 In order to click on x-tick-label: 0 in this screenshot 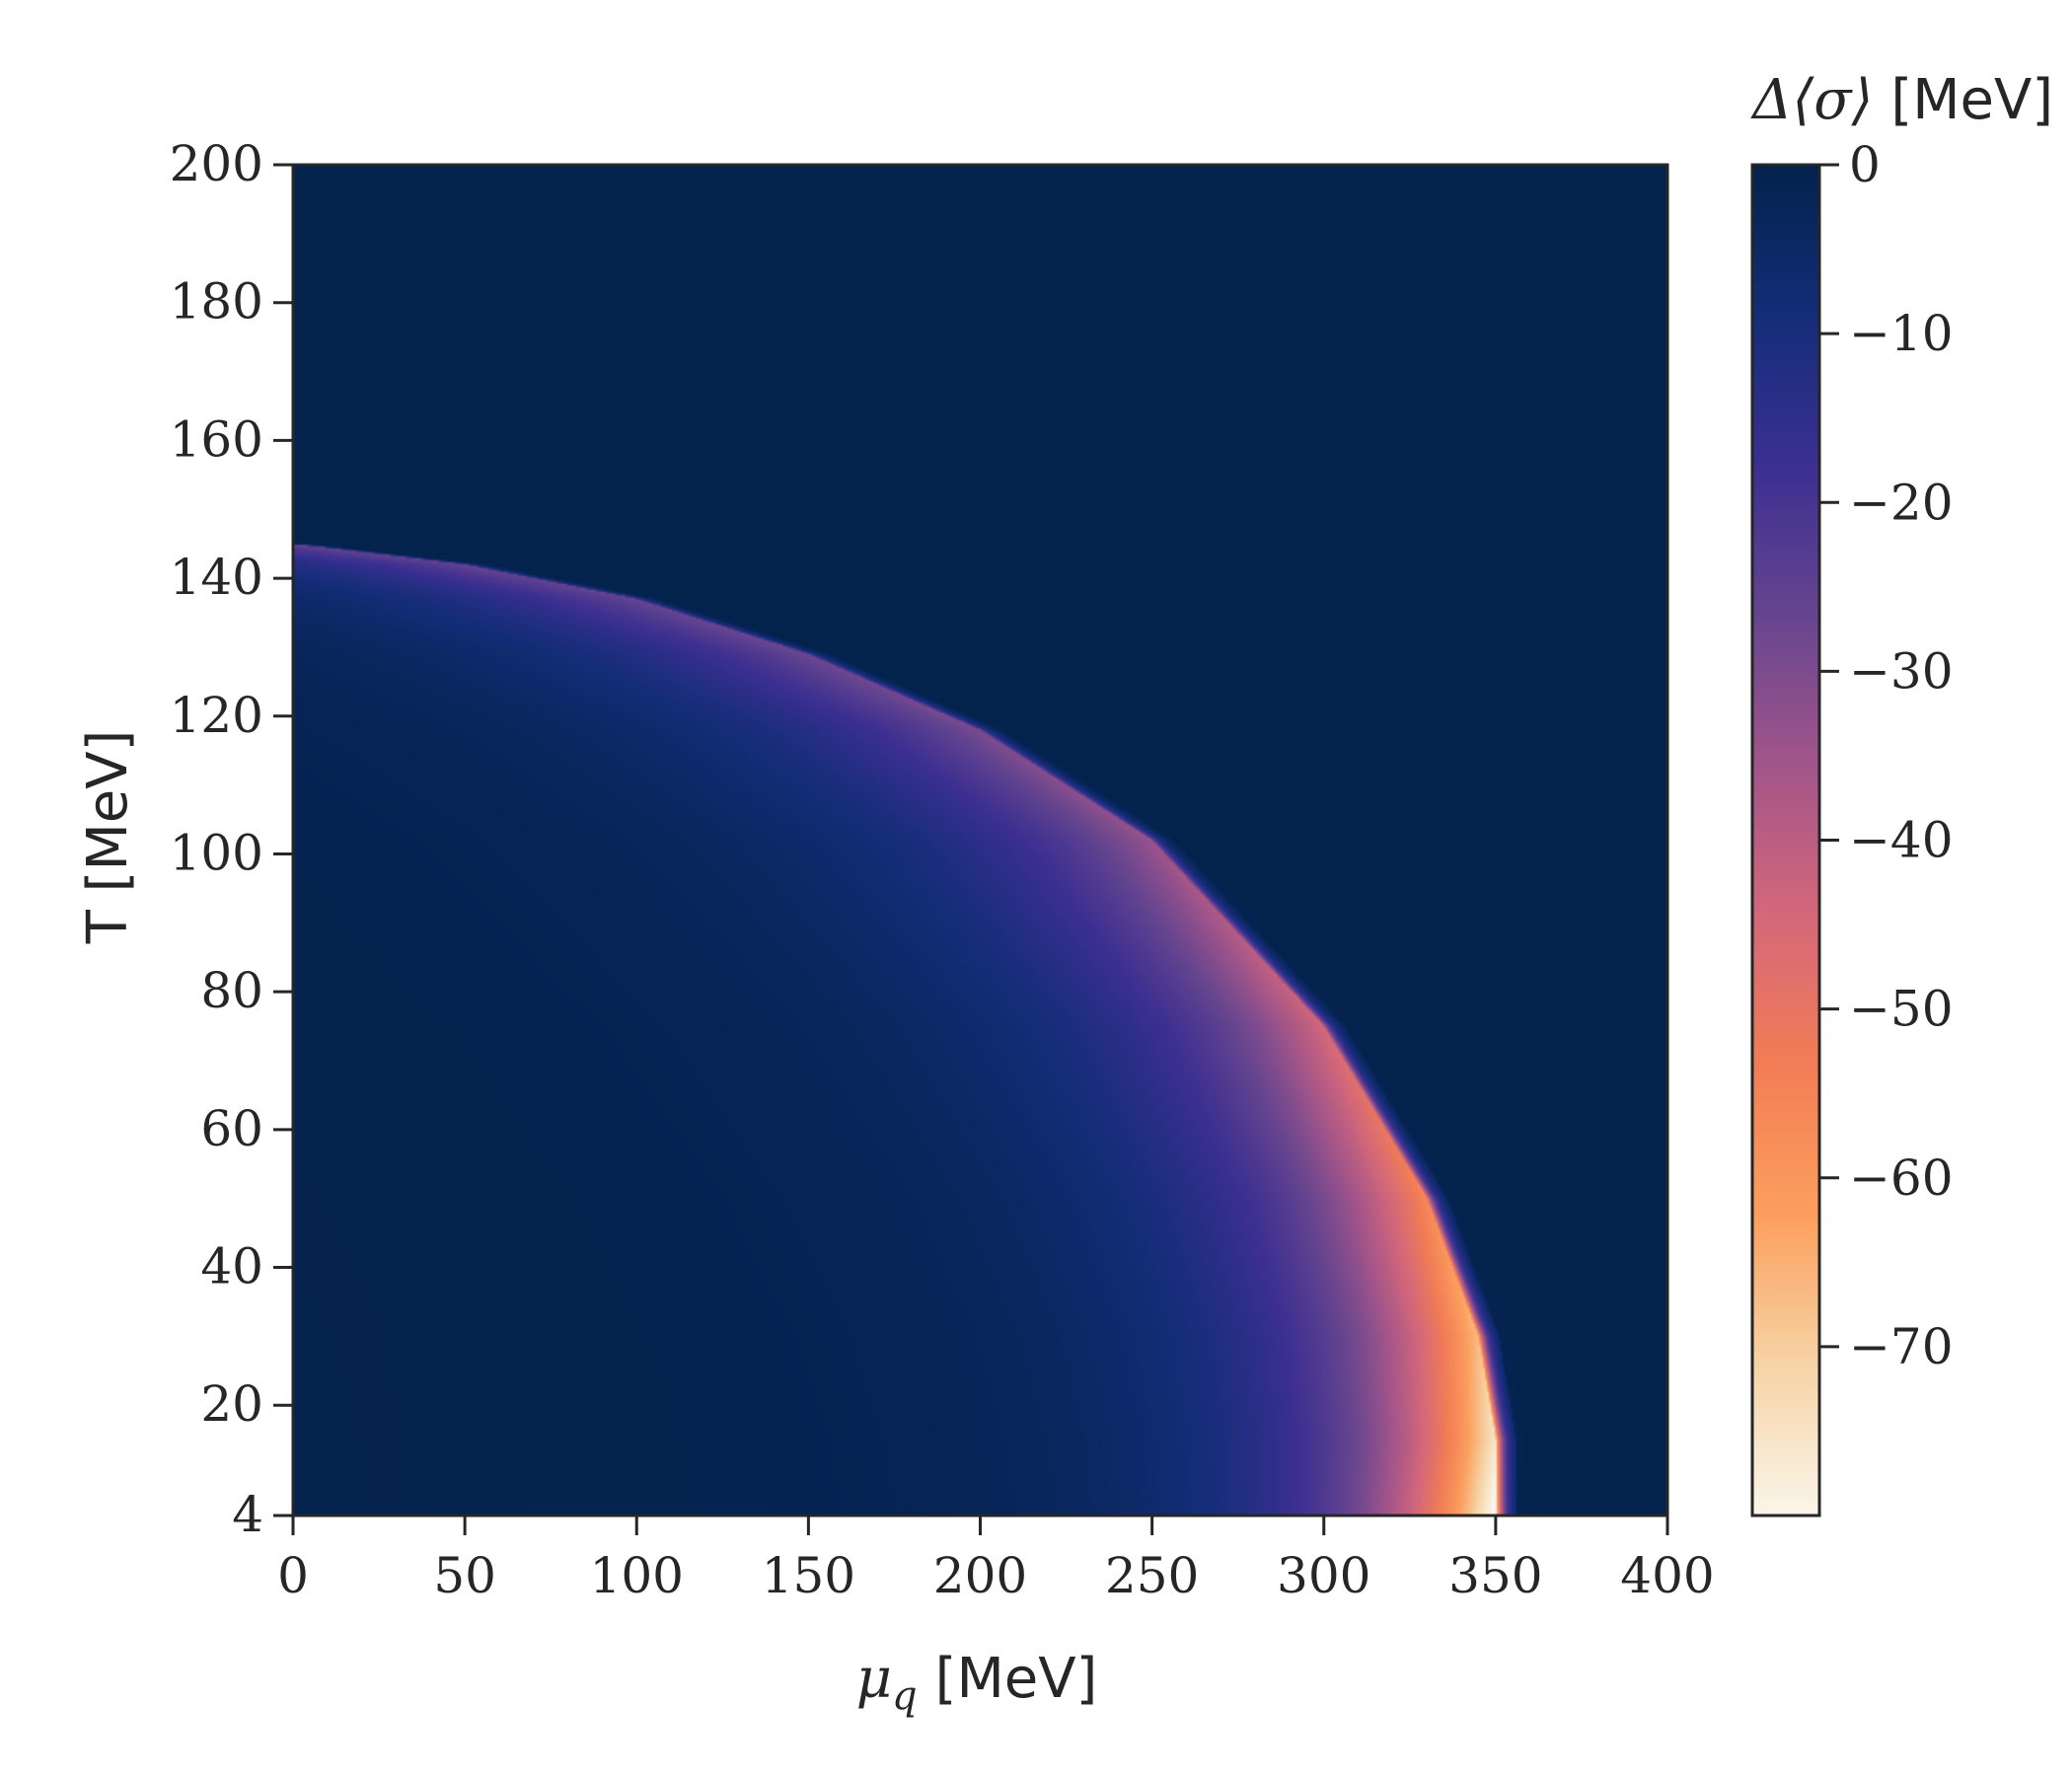, I will do `click(293, 1576)`.